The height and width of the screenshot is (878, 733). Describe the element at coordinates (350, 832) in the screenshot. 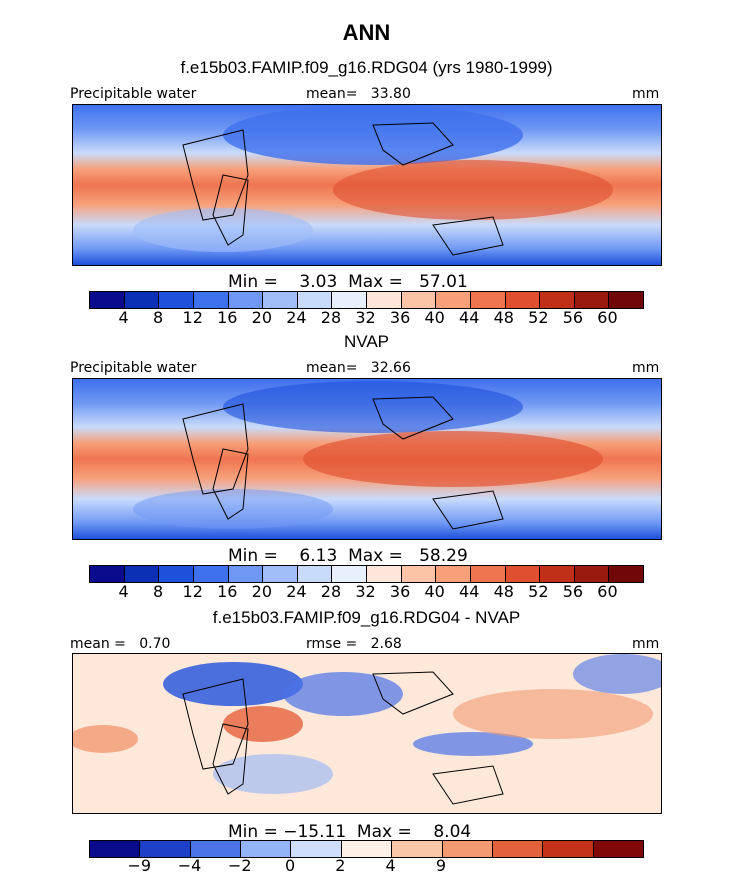

I see `diff-minmax: Min = −15.11 Max = 8.04` at that location.